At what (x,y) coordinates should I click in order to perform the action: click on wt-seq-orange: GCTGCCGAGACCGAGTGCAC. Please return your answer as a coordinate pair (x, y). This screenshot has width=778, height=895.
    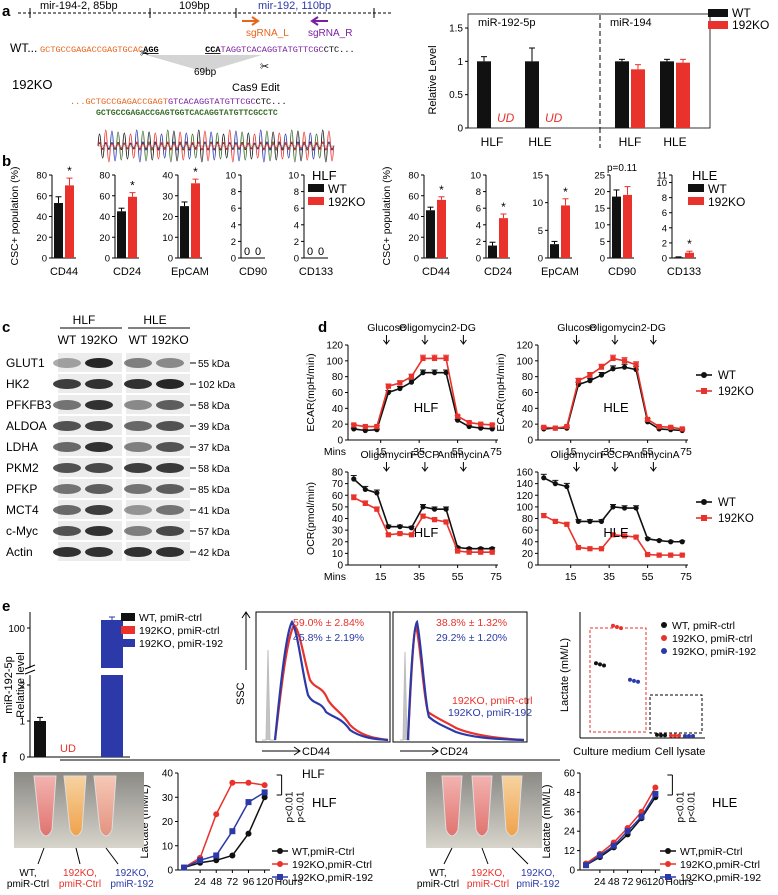
    Looking at the image, I should click on (91, 50).